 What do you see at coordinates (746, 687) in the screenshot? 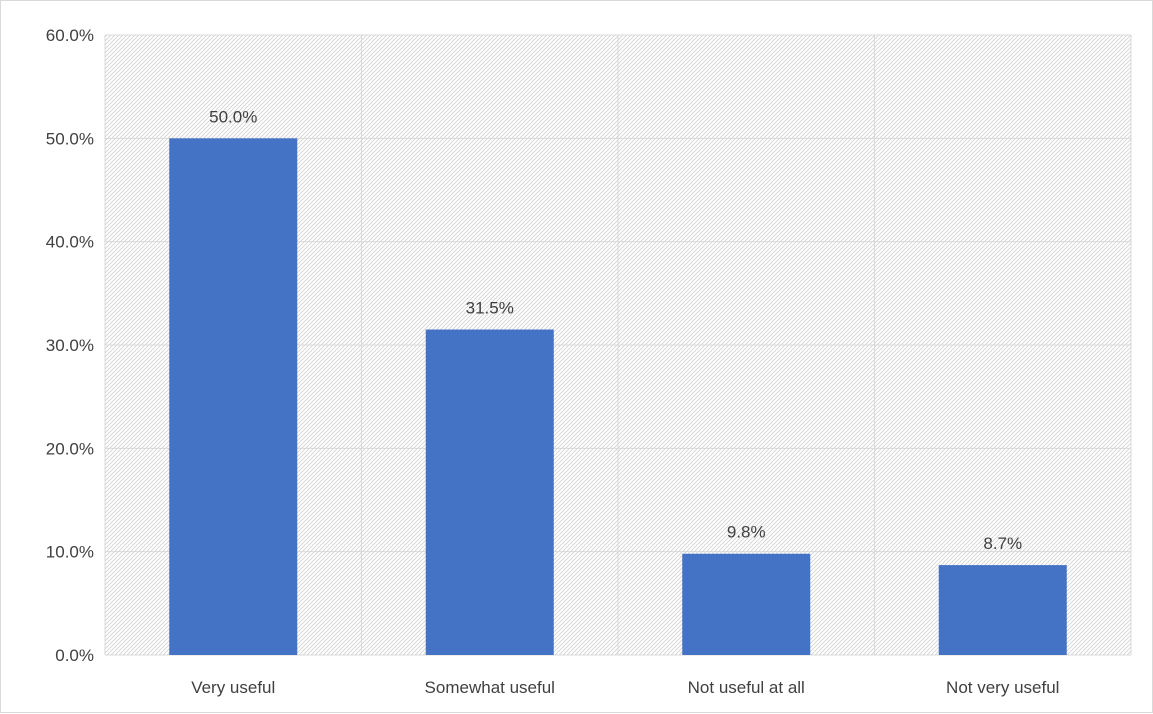
I see `x-tick-label: Not useful at all` at bounding box center [746, 687].